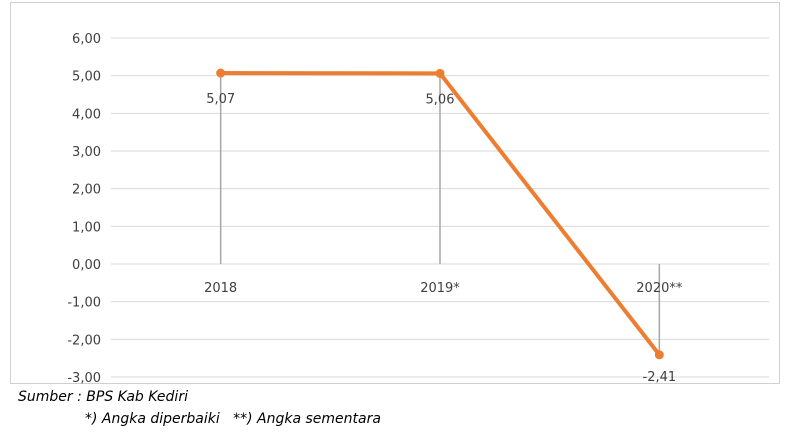 Image resolution: width=785 pixels, height=439 pixels. Describe the element at coordinates (86, 77) in the screenshot. I see `y-tick-label: 5,00` at that location.